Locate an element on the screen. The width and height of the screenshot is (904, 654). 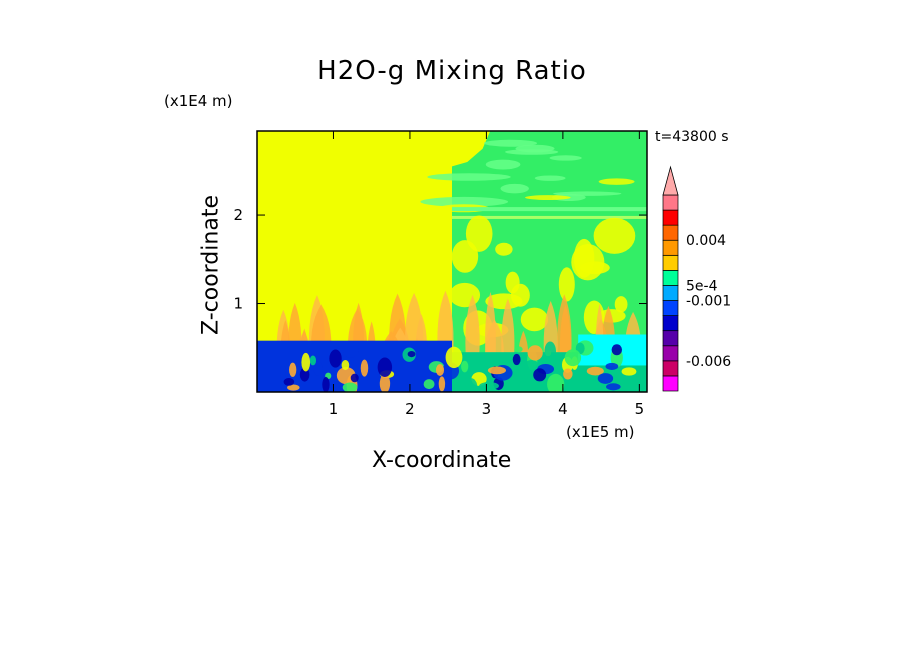
field-intrusion is located at coordinates (471, 149).